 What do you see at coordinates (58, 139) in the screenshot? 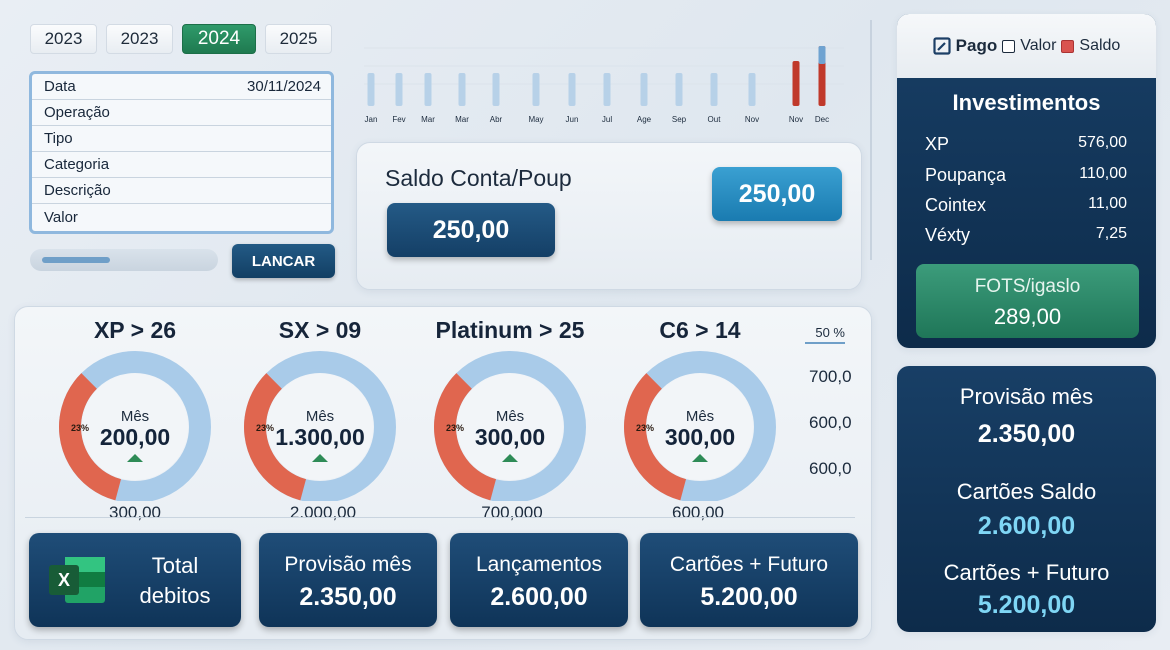
I see `form-row-label: Tipo` at bounding box center [58, 139].